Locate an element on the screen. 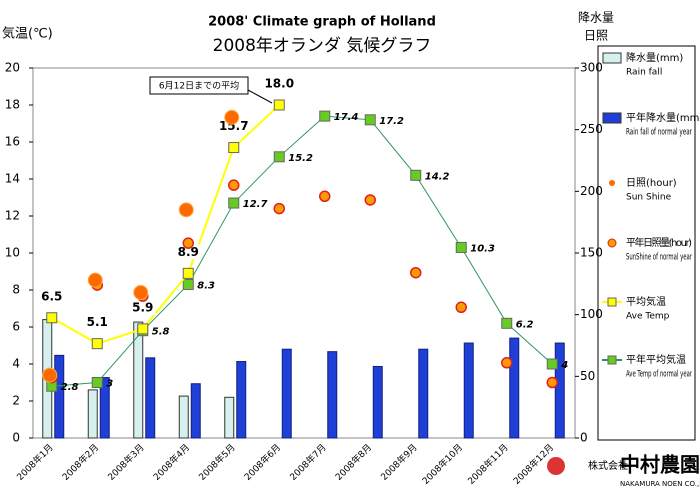 This screenshot has width=700, height=492. data-label: 18.0 is located at coordinates (279, 84).